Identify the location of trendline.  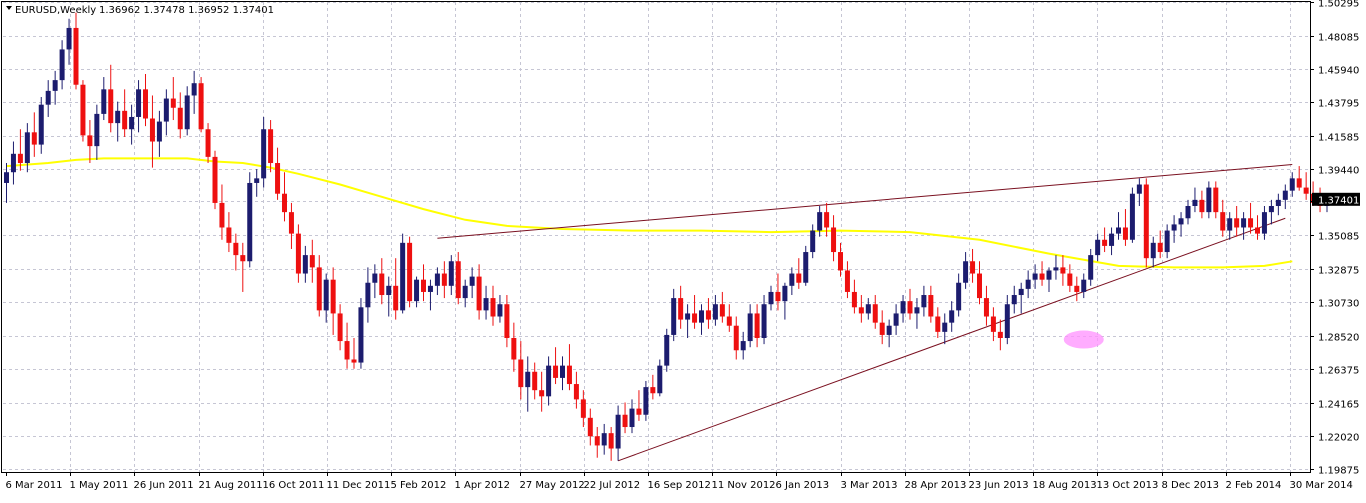
(865, 201).